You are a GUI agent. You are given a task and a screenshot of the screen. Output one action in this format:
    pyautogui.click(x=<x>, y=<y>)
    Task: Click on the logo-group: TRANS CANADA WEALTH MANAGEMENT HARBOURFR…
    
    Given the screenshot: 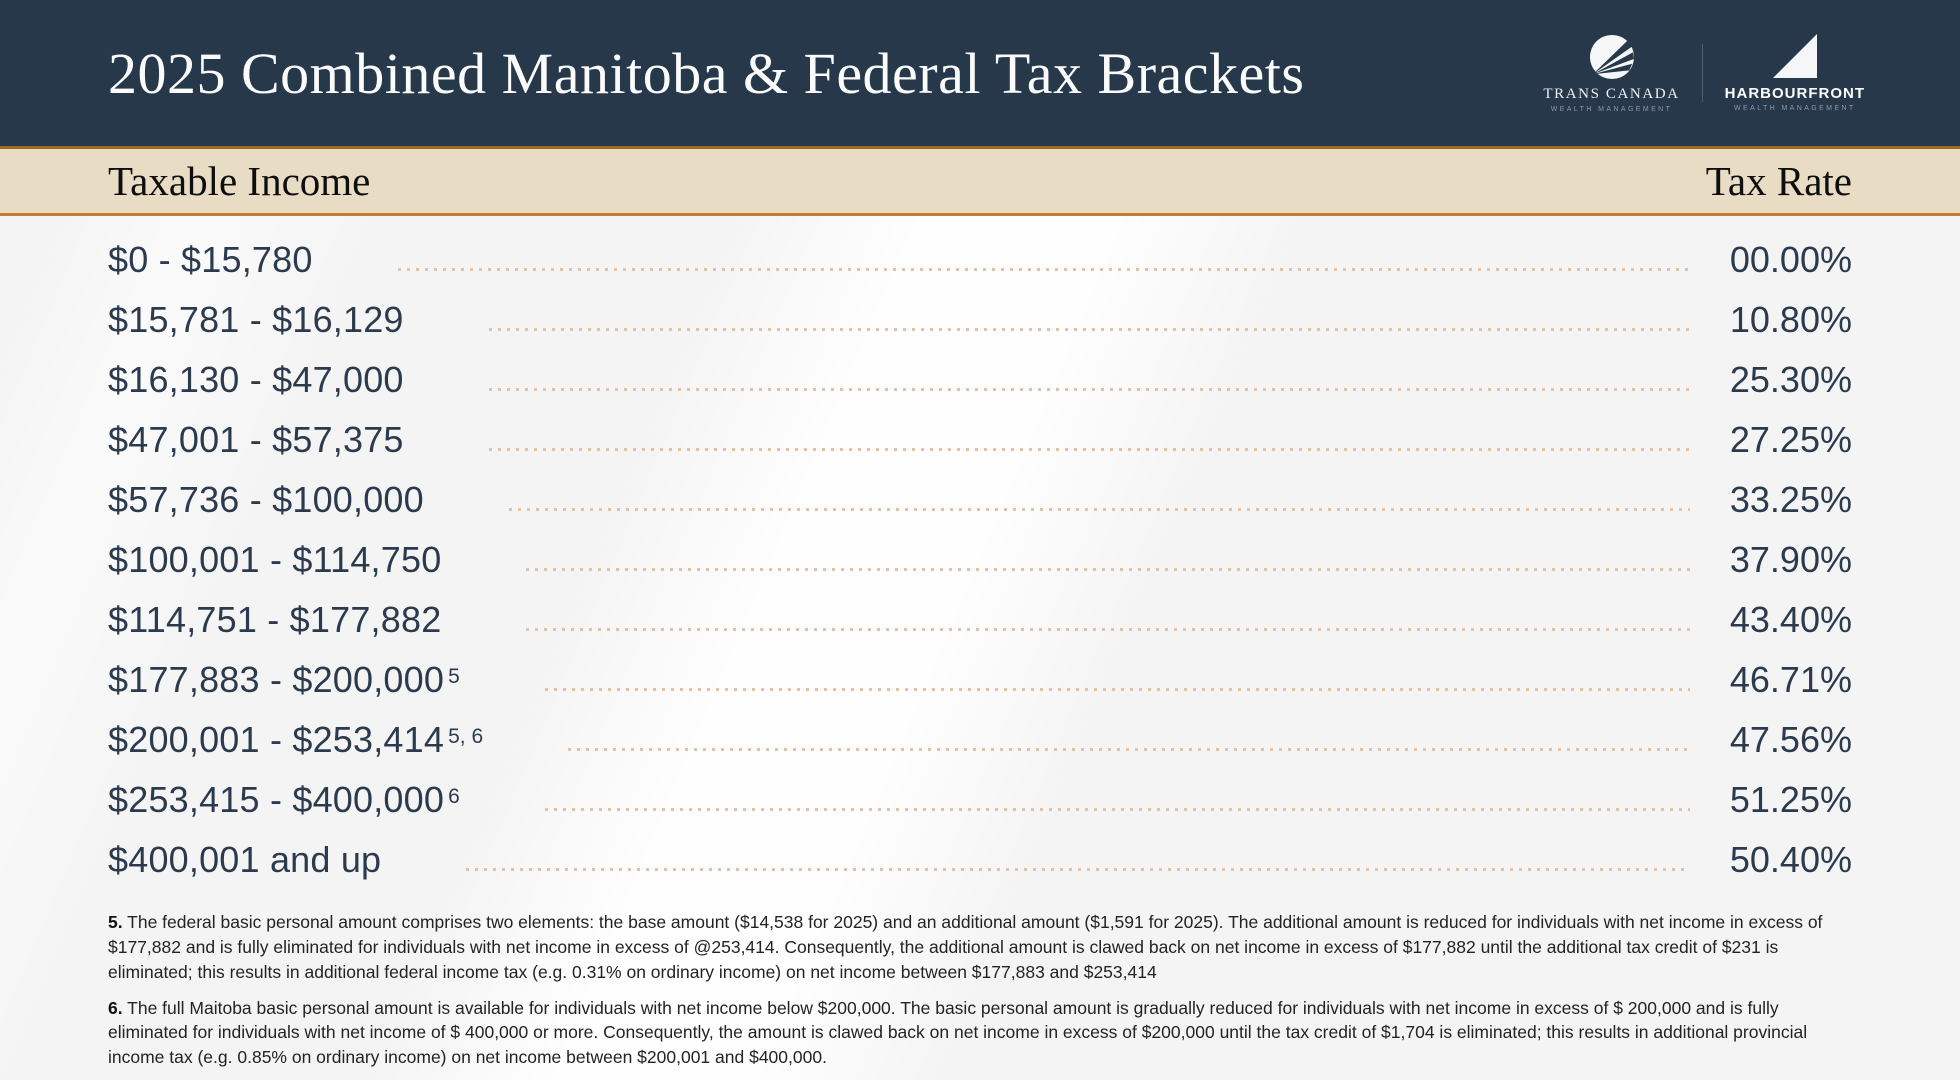 What is the action you would take?
    pyautogui.click(x=1704, y=73)
    